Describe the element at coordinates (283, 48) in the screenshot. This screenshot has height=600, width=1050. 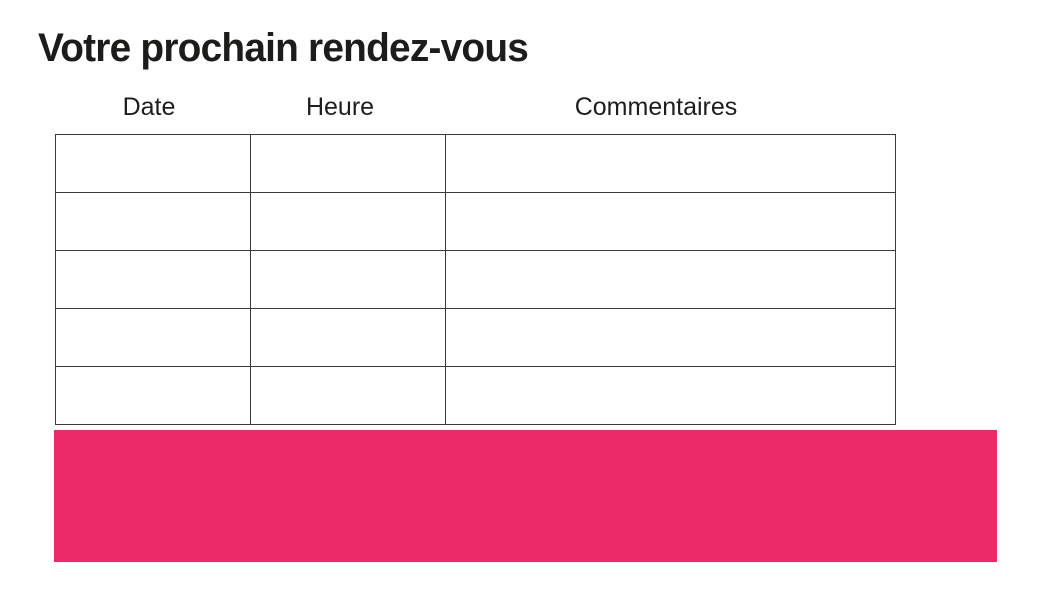
I see `page-title: Votre prochain rendez-vous` at that location.